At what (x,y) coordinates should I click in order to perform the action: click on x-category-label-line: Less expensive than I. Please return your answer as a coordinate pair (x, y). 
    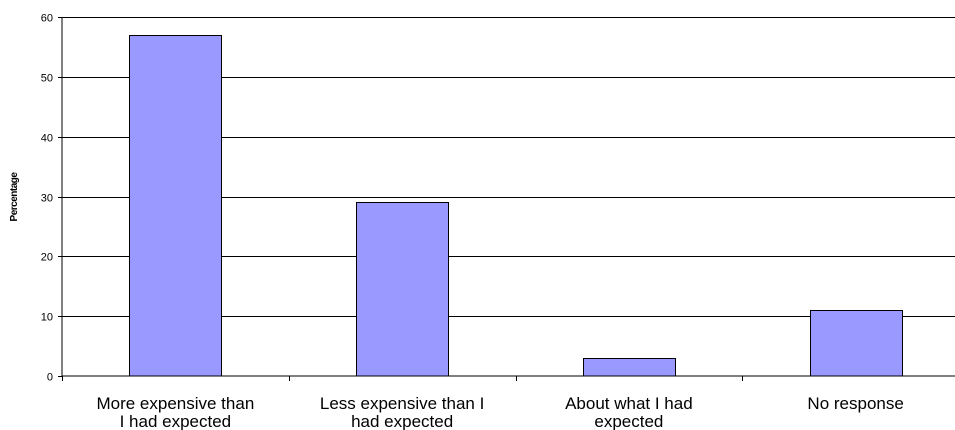
    Looking at the image, I should click on (402, 403).